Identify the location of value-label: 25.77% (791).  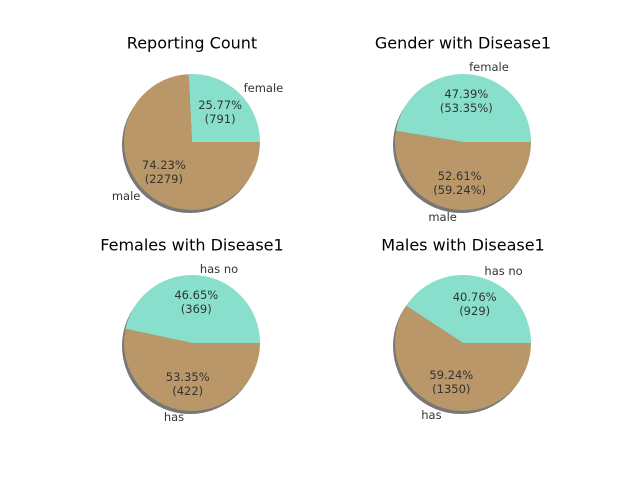
(220, 112).